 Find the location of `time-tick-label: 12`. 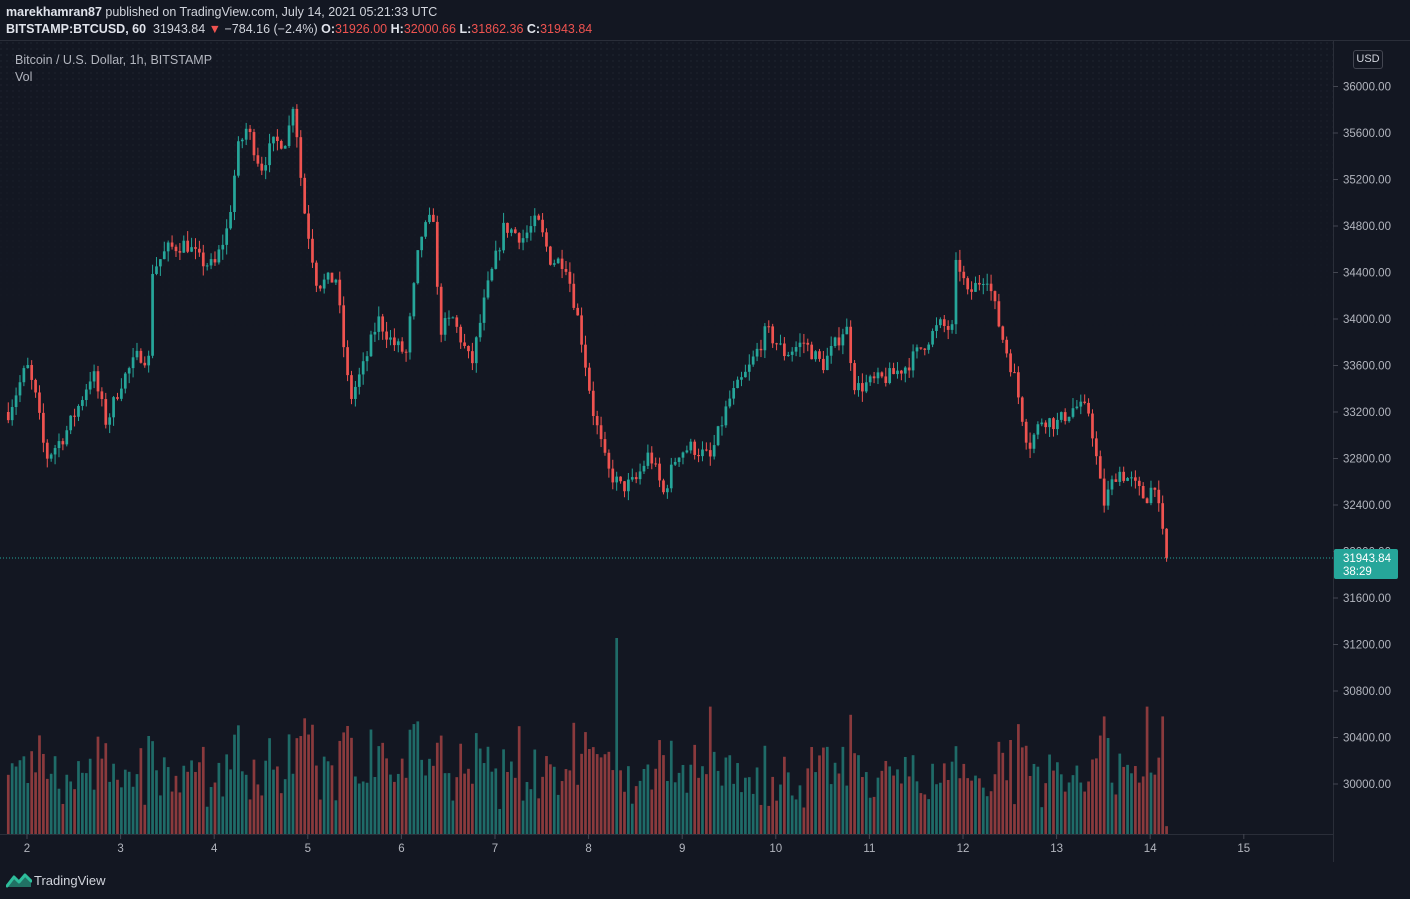

time-tick-label: 12 is located at coordinates (963, 849).